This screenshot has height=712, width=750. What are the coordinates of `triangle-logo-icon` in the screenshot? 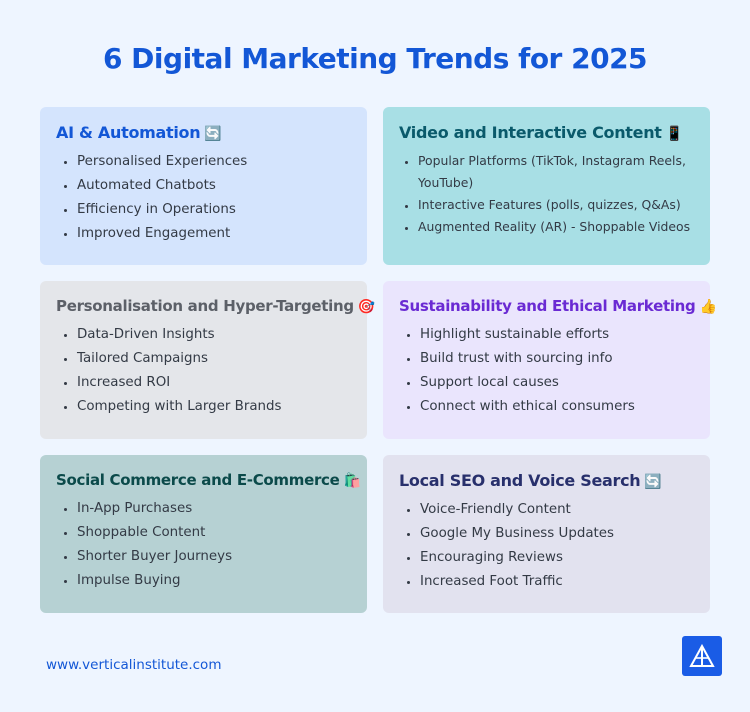 It's located at (702, 655).